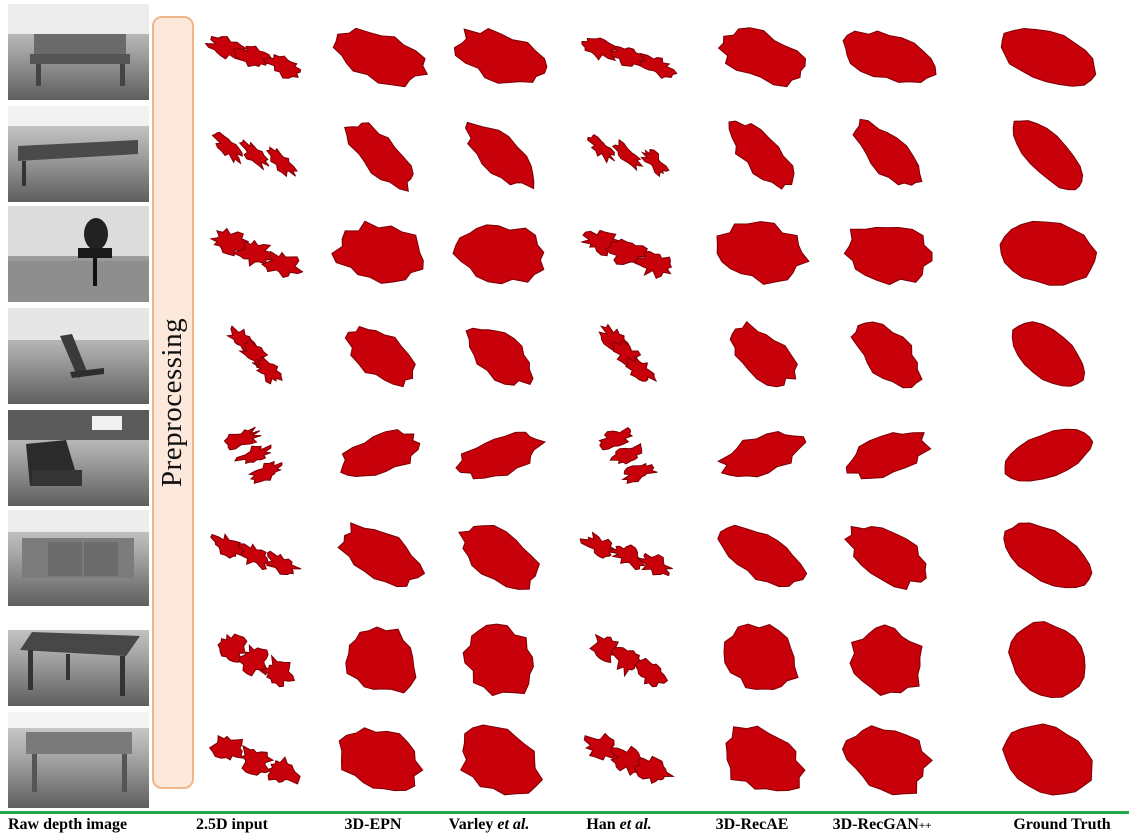  I want to click on shape-r7-c2, so click(256, 660).